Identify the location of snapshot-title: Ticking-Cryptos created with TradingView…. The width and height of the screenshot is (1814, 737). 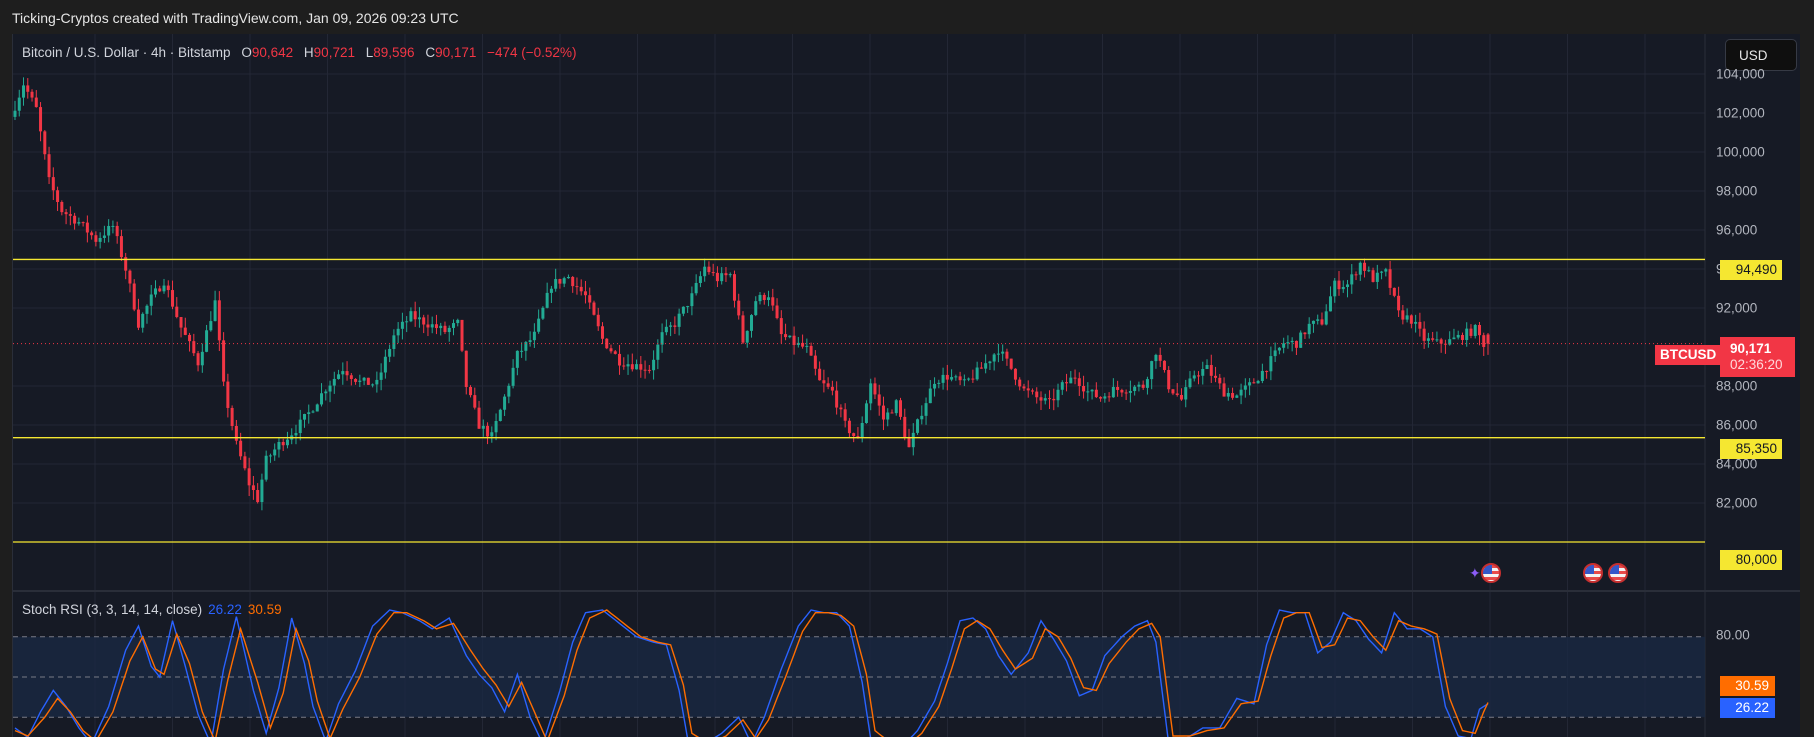
(235, 18).